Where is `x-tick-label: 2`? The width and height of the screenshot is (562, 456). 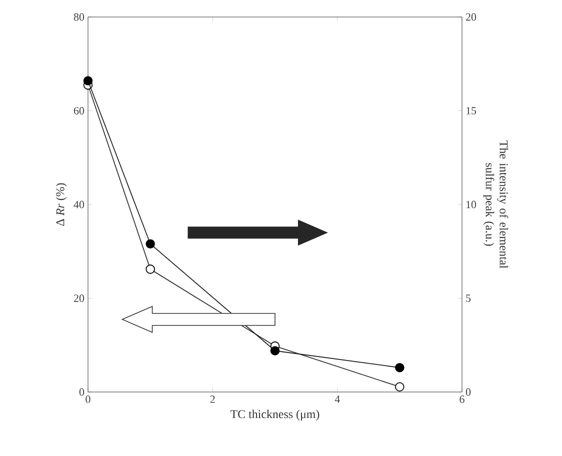
x-tick-label: 2 is located at coordinates (212, 399).